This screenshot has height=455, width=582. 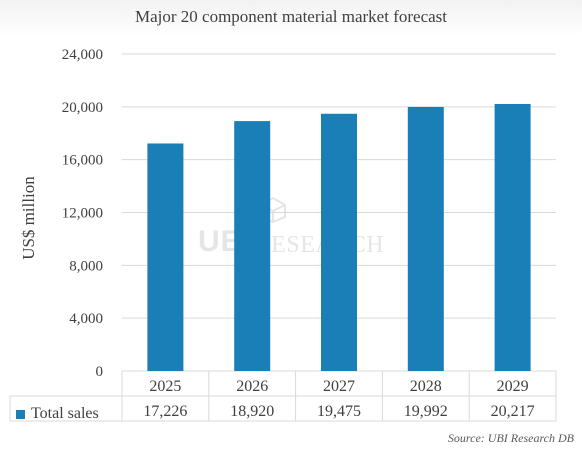 What do you see at coordinates (513, 386) in the screenshot?
I see `x-tick-label: 2029` at bounding box center [513, 386].